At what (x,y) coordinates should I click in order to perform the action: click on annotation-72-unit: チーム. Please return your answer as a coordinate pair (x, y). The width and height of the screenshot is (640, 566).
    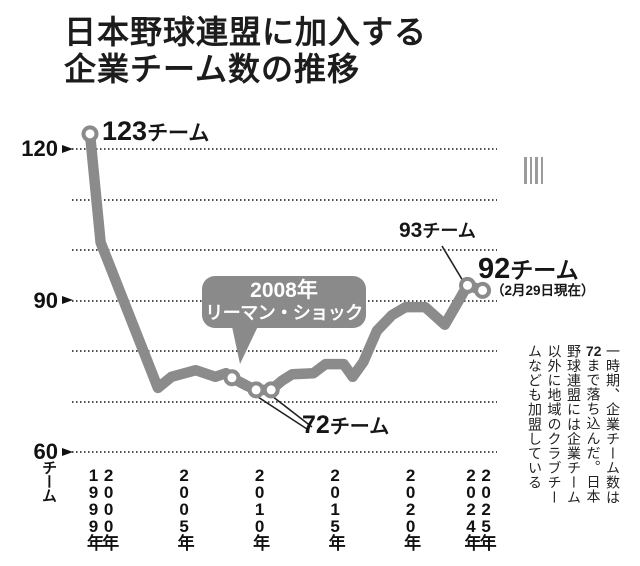
    Looking at the image, I should click on (359, 427).